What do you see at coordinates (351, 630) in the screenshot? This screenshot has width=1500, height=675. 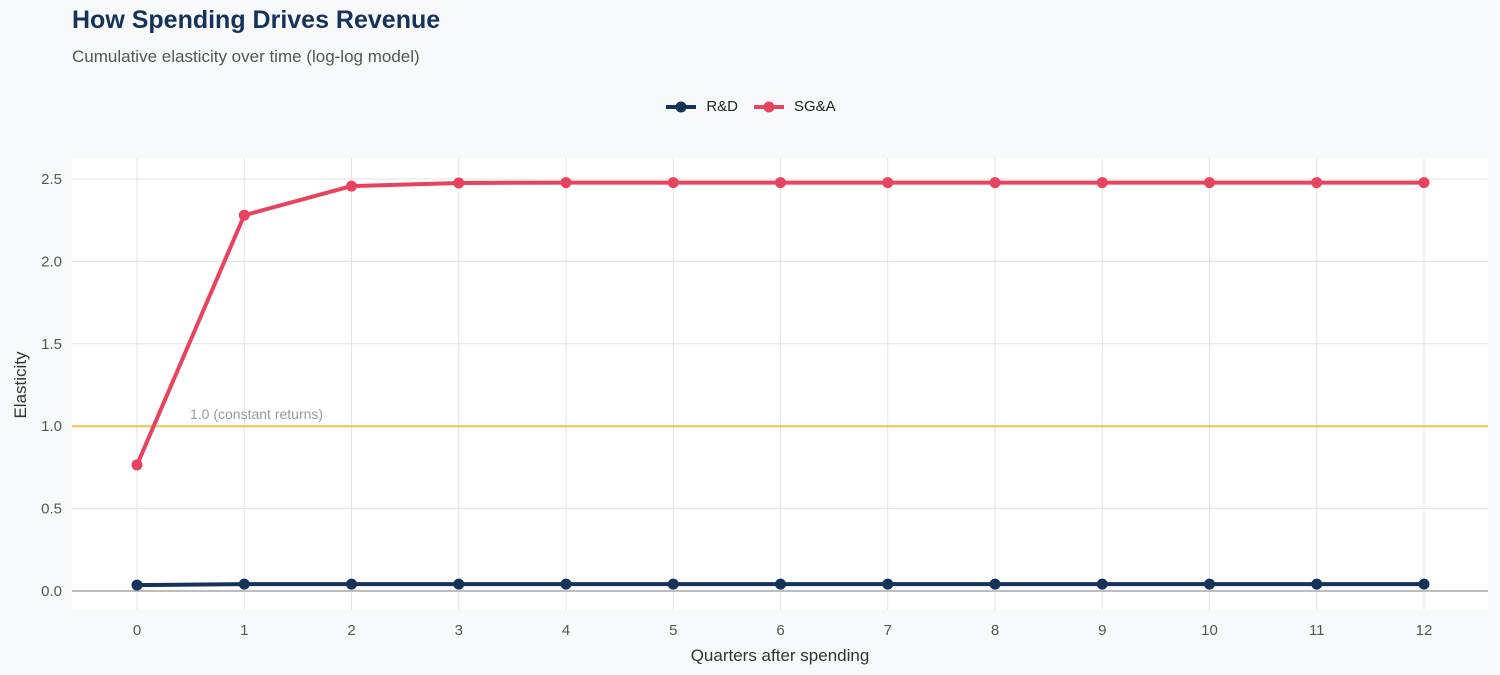 I see `x-tick-label: 2` at bounding box center [351, 630].